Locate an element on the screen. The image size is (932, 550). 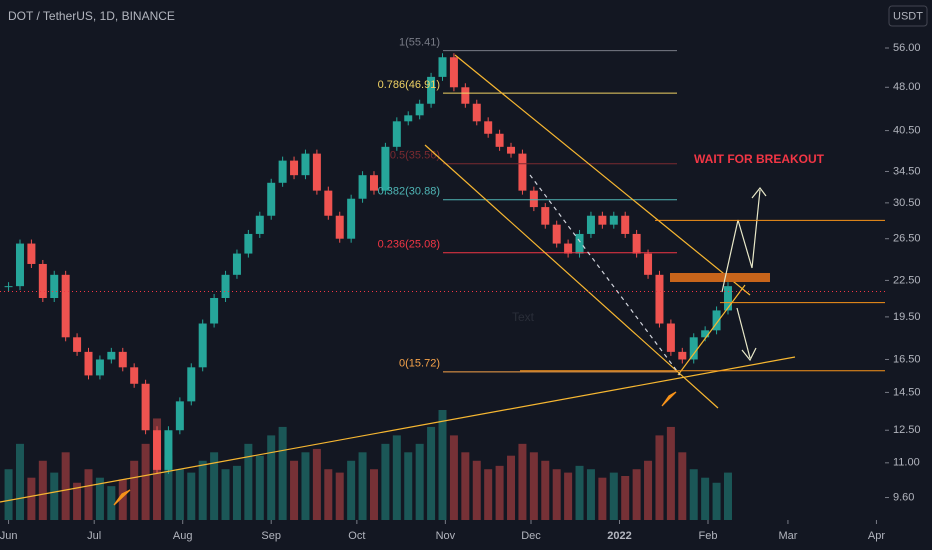
y-tick-label: 9.60 is located at coordinates (903, 497).